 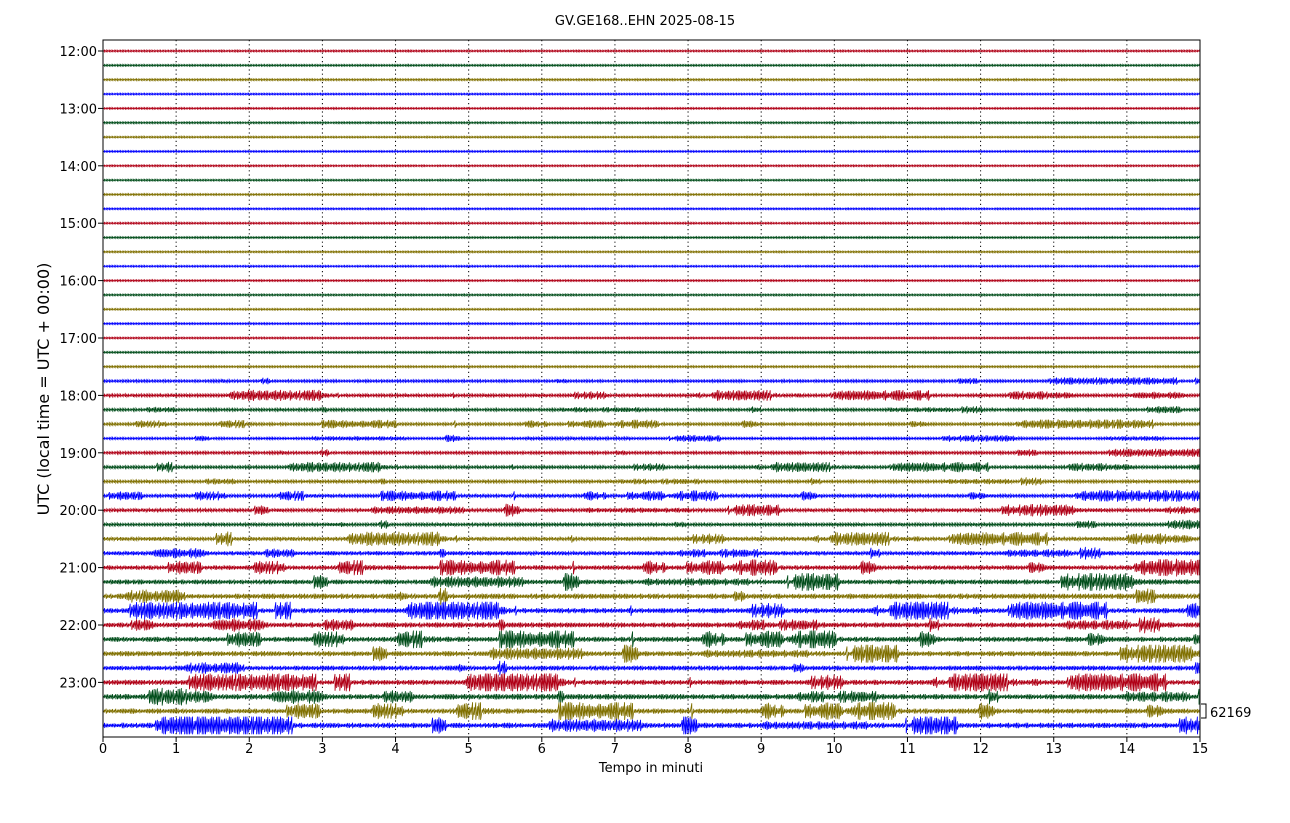 I want to click on x-tick-label: 2, so click(x=249, y=749).